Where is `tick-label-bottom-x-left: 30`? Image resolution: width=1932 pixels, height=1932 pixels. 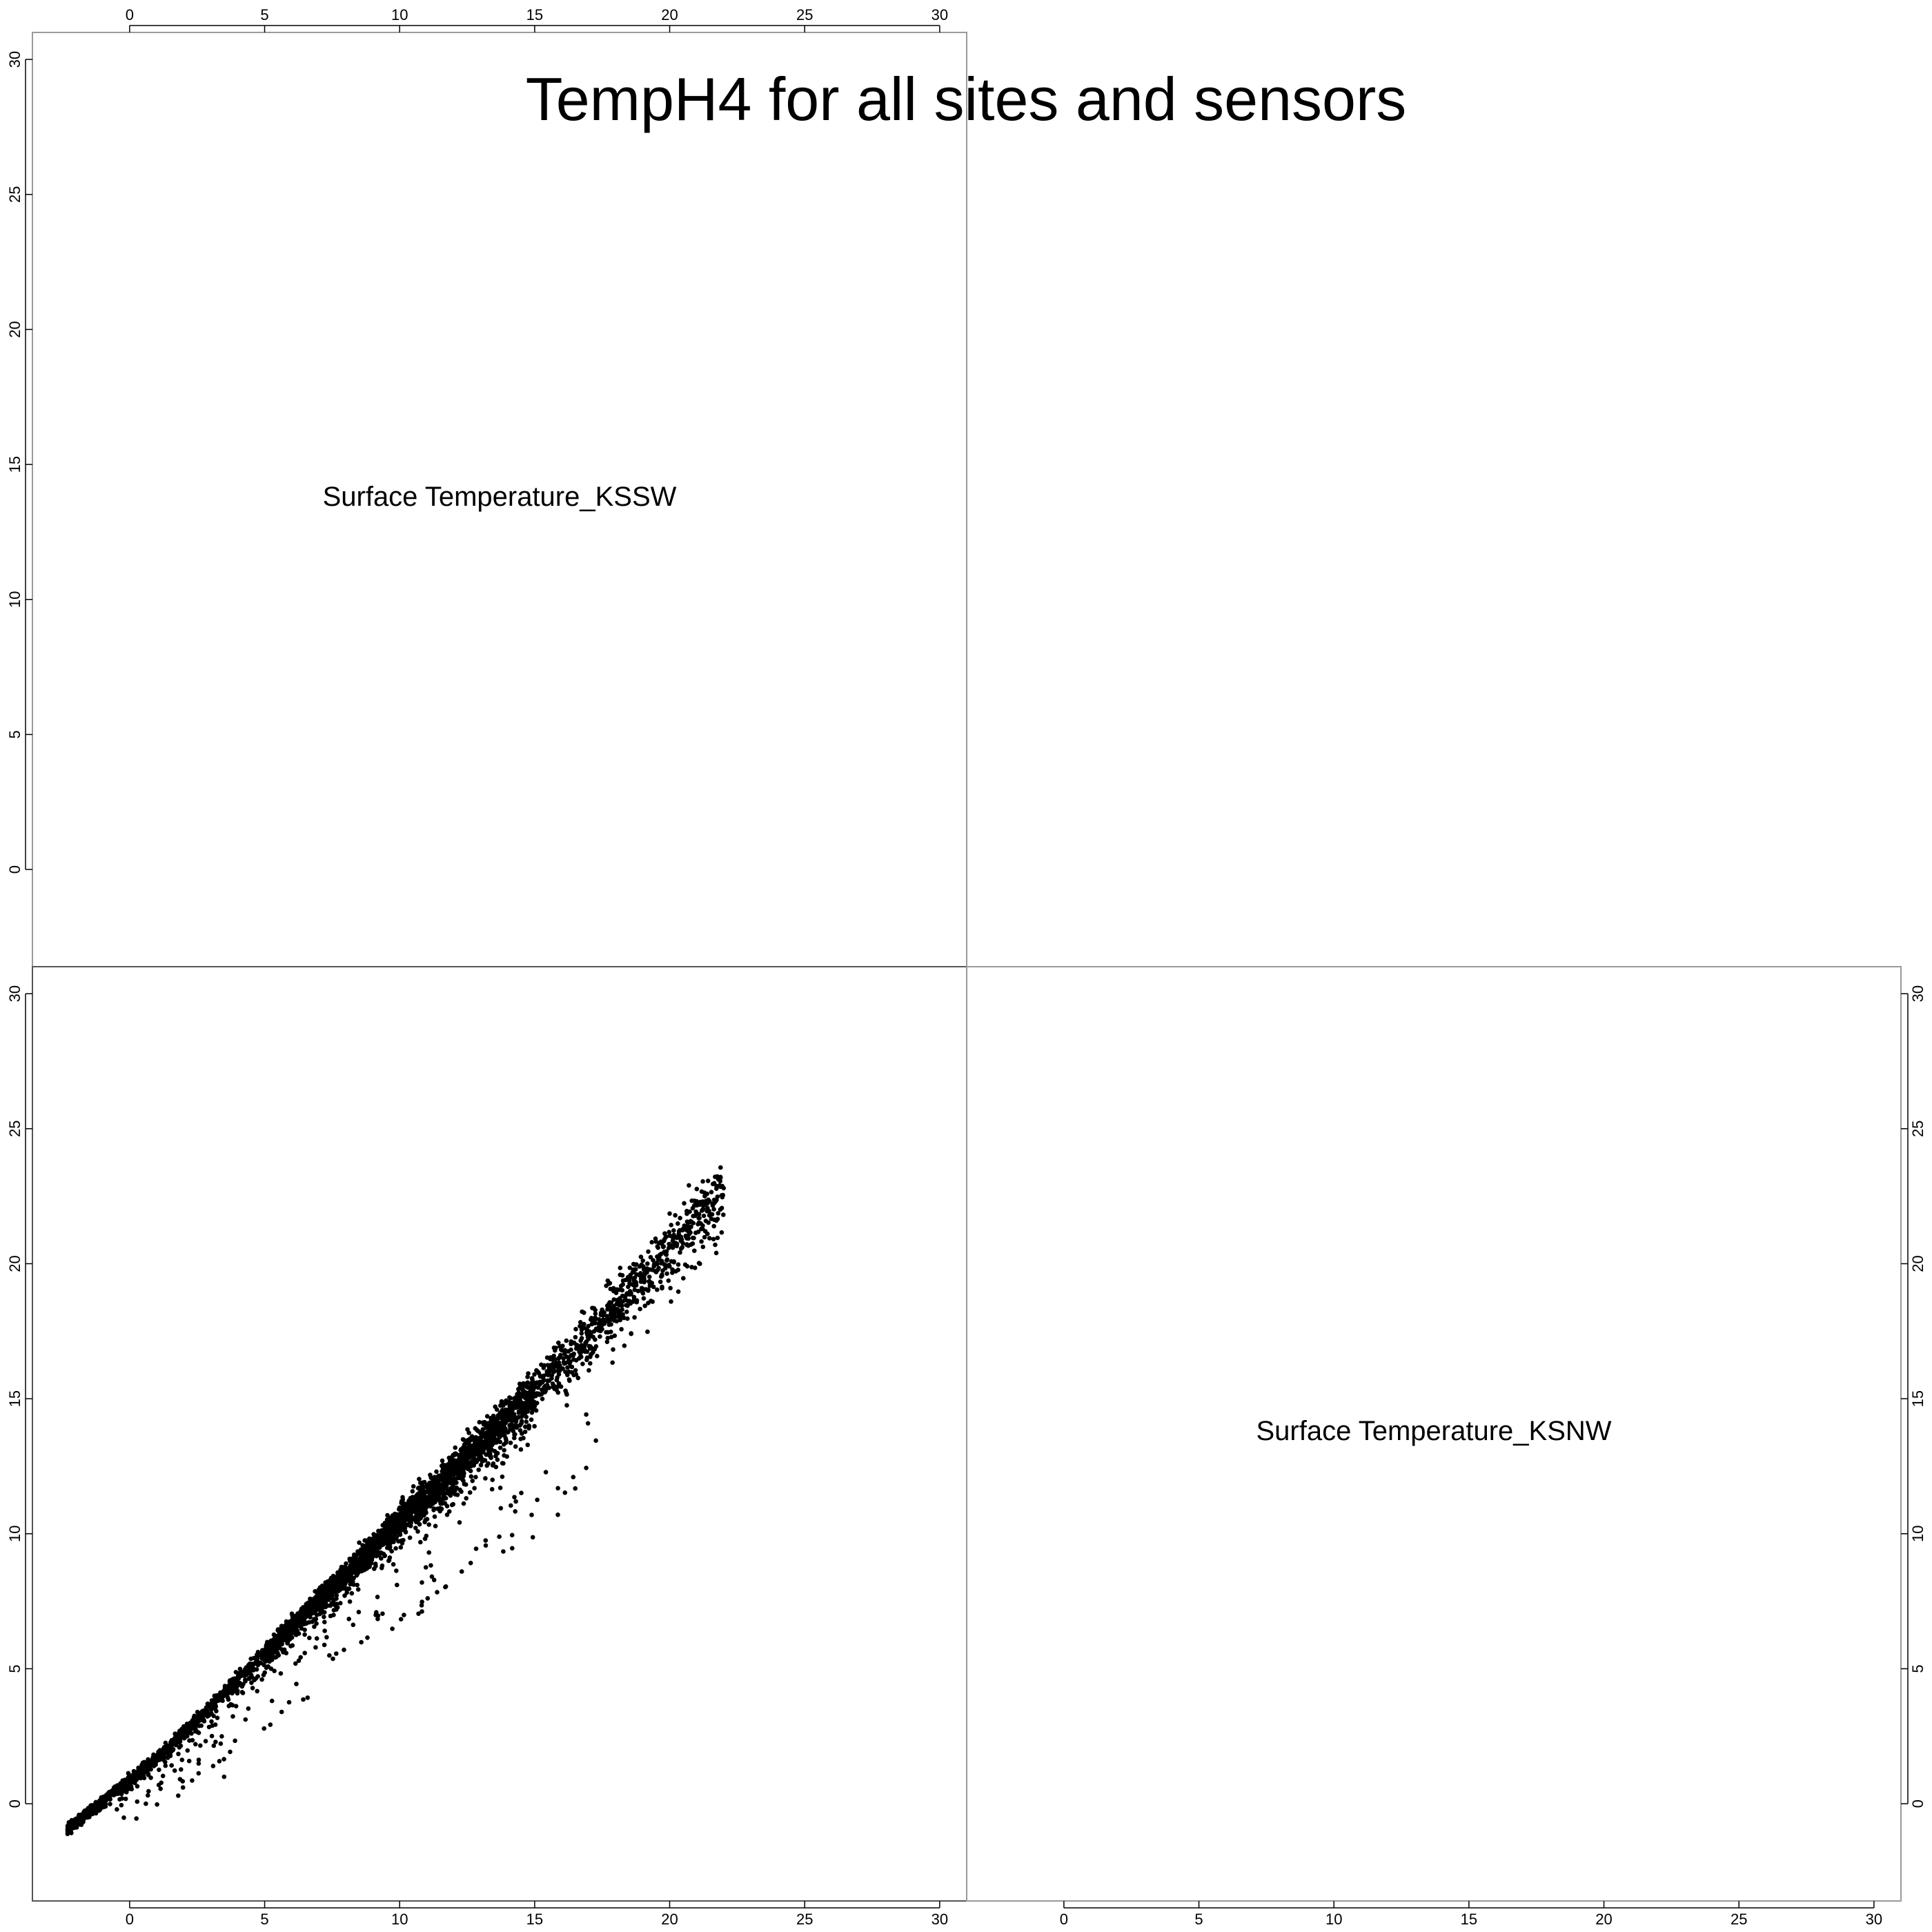
tick-label-bottom-x-left: 30 is located at coordinates (939, 1919).